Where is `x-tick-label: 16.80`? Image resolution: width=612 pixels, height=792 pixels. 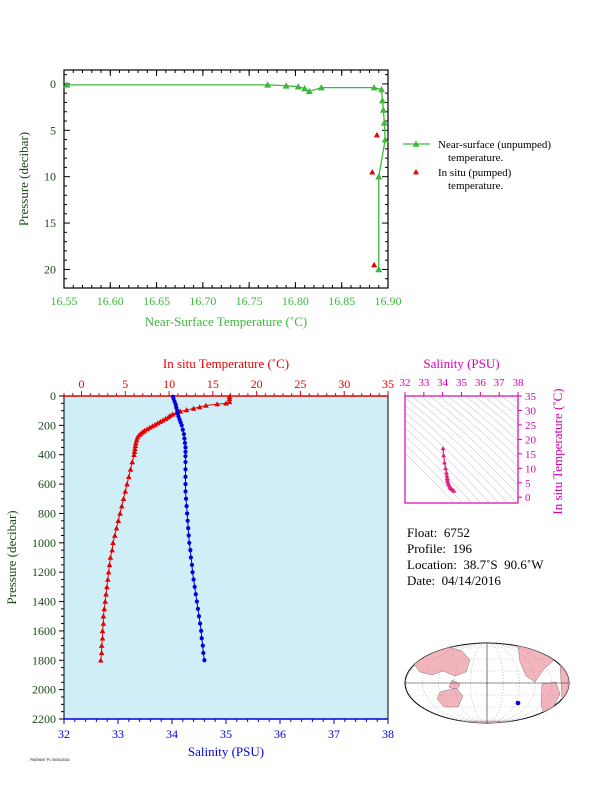
x-tick-label: 16.80 is located at coordinates (295, 301).